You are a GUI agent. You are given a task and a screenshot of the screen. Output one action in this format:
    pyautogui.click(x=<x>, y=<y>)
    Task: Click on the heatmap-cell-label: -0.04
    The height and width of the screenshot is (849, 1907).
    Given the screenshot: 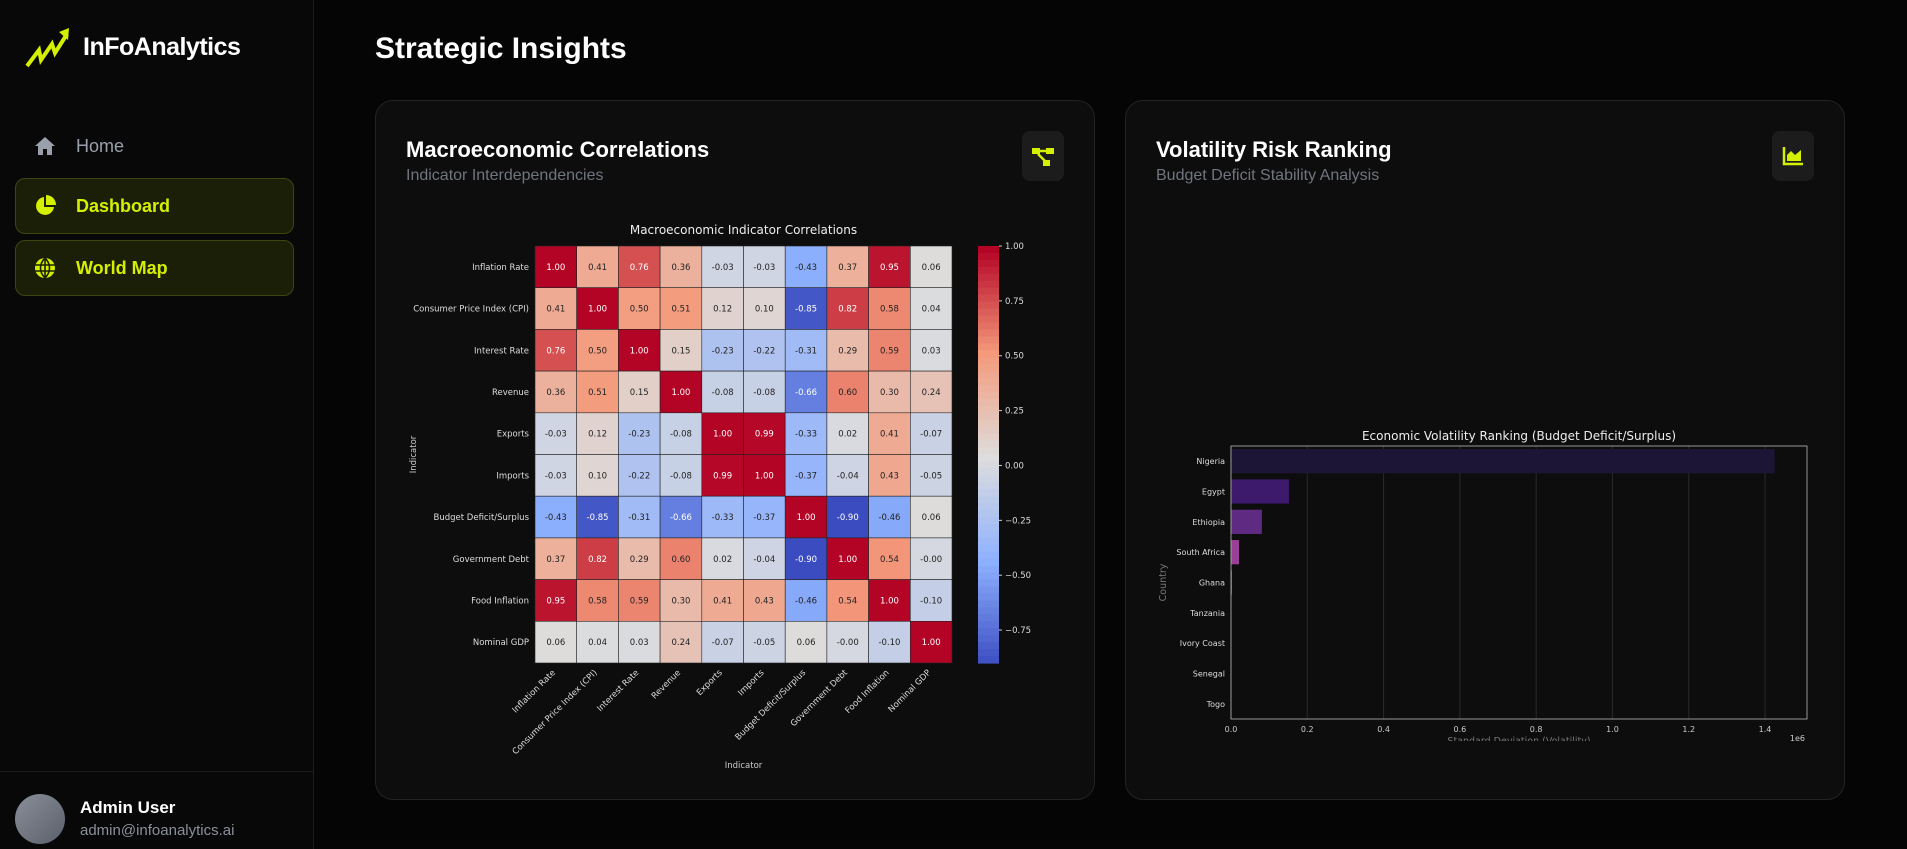 What is the action you would take?
    pyautogui.click(x=764, y=560)
    